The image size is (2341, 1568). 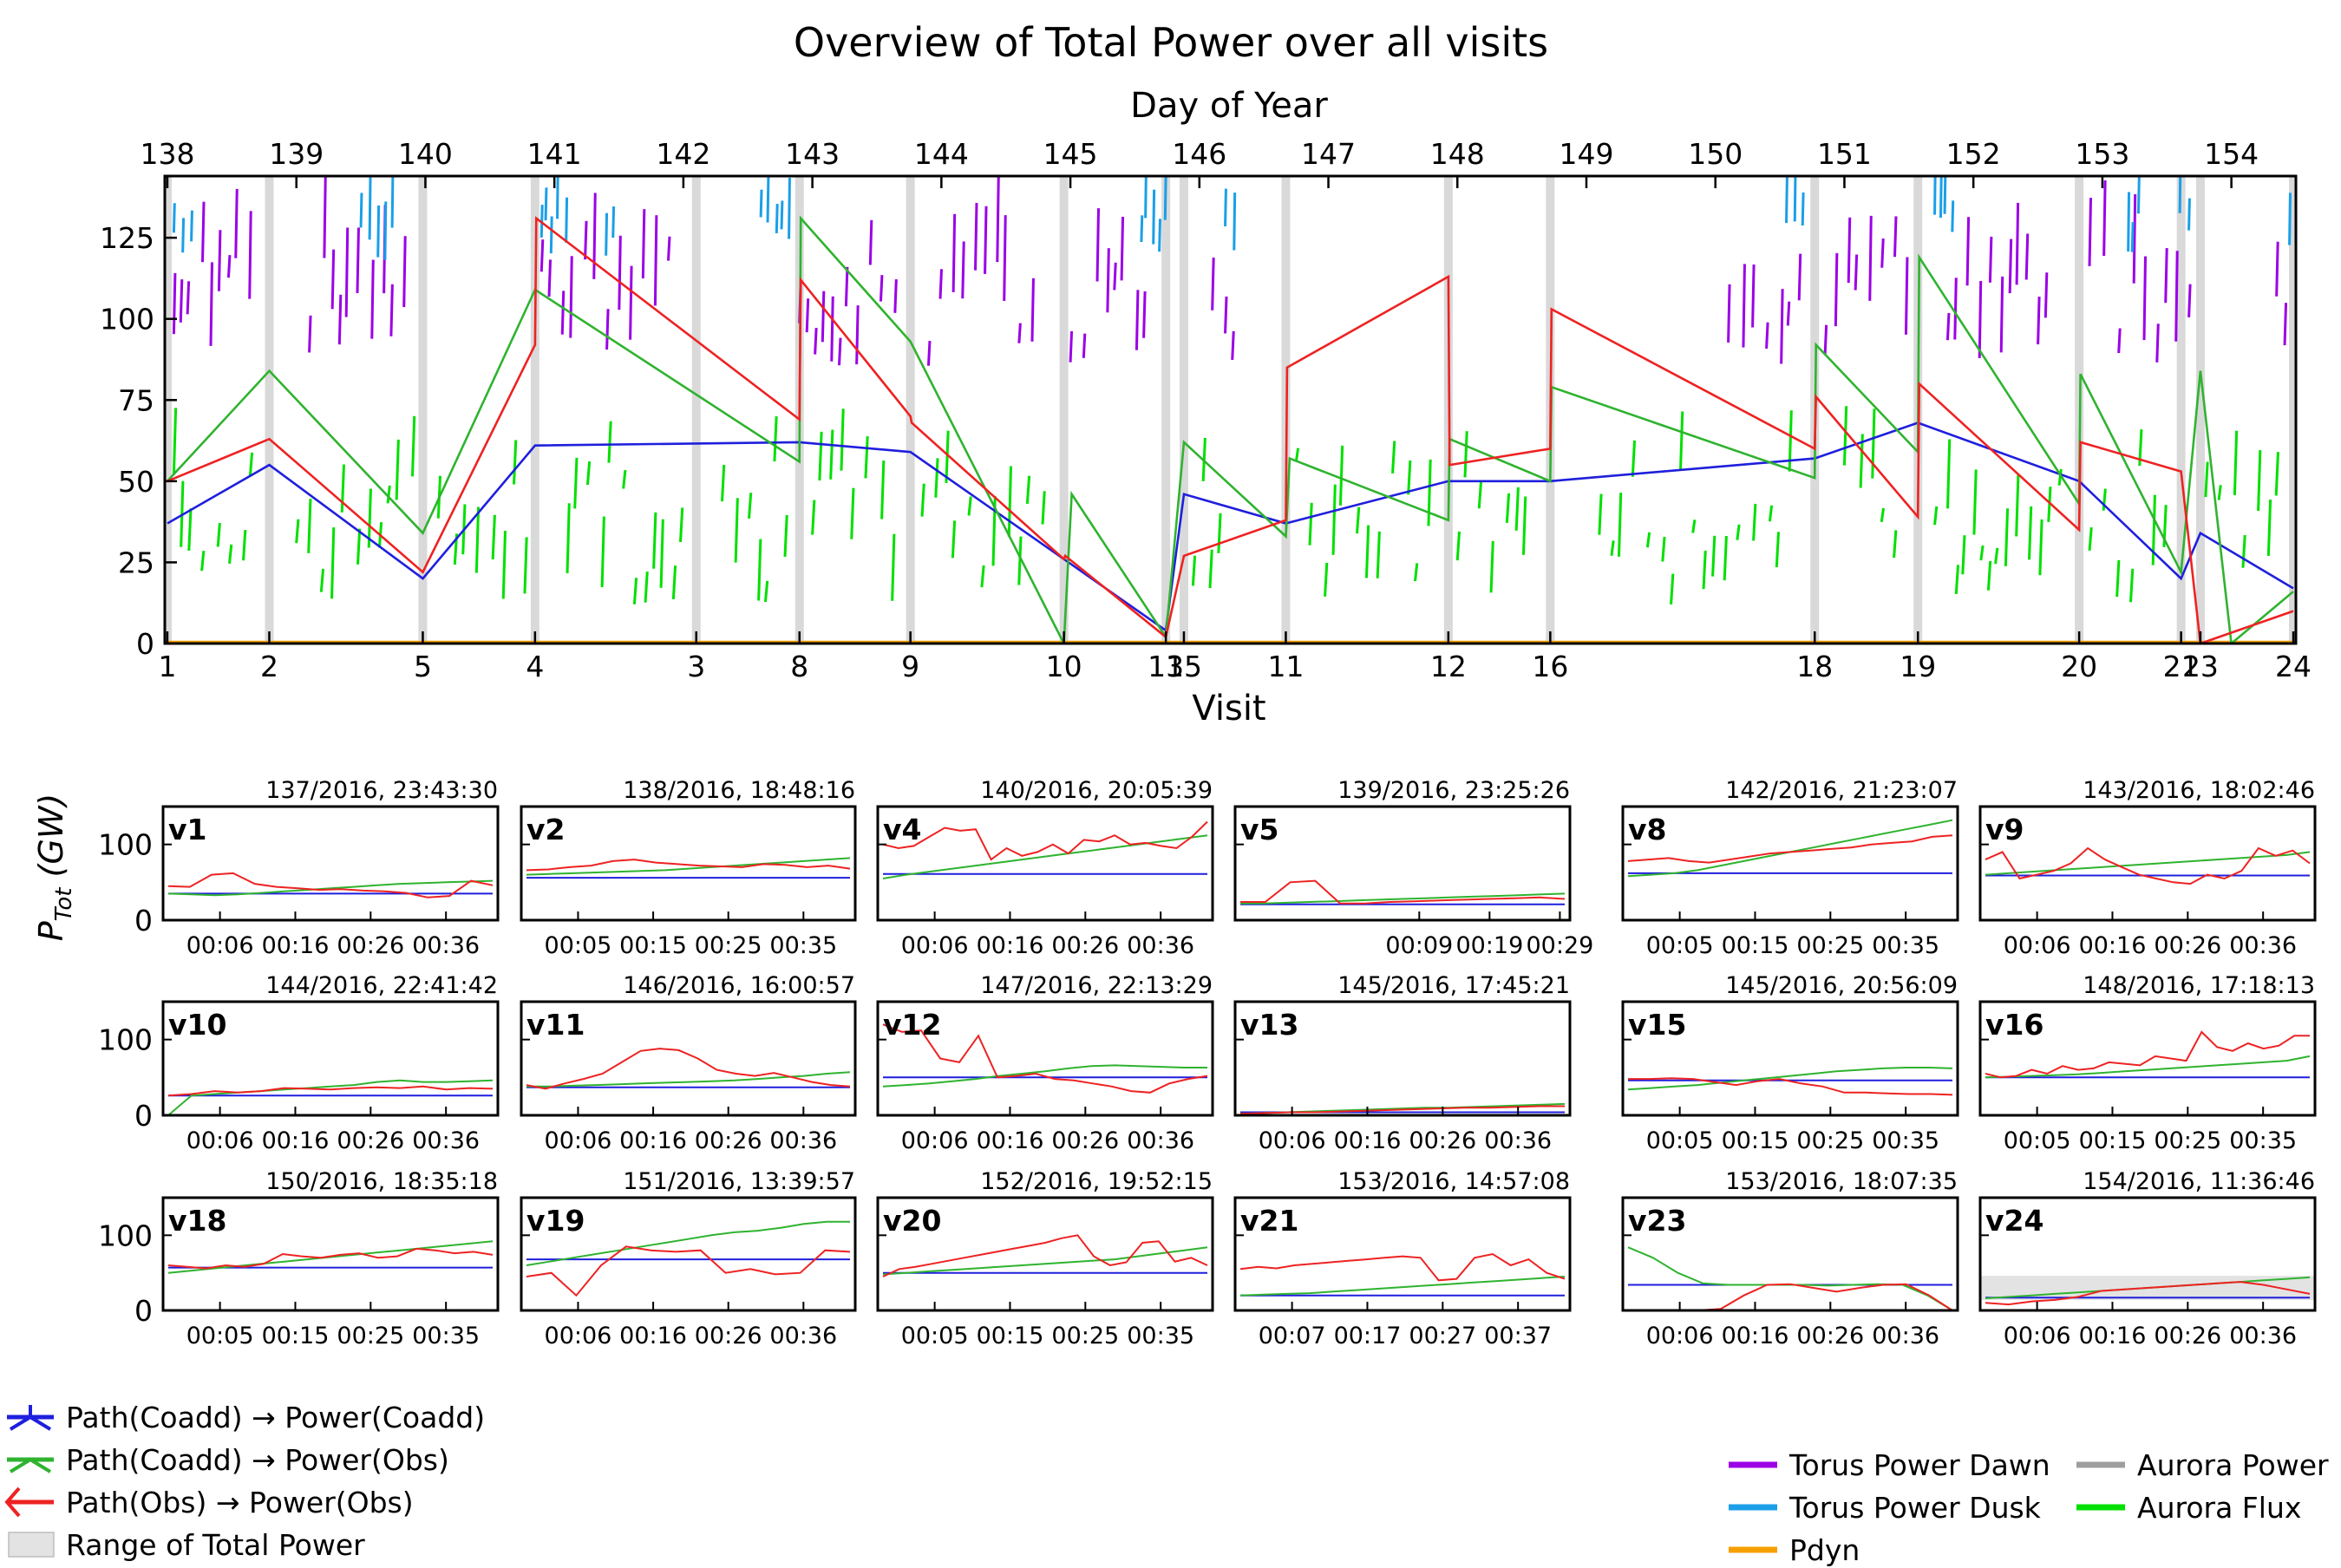 What do you see at coordinates (2233, 1465) in the screenshot?
I see `legend-label: Aurora Power` at bounding box center [2233, 1465].